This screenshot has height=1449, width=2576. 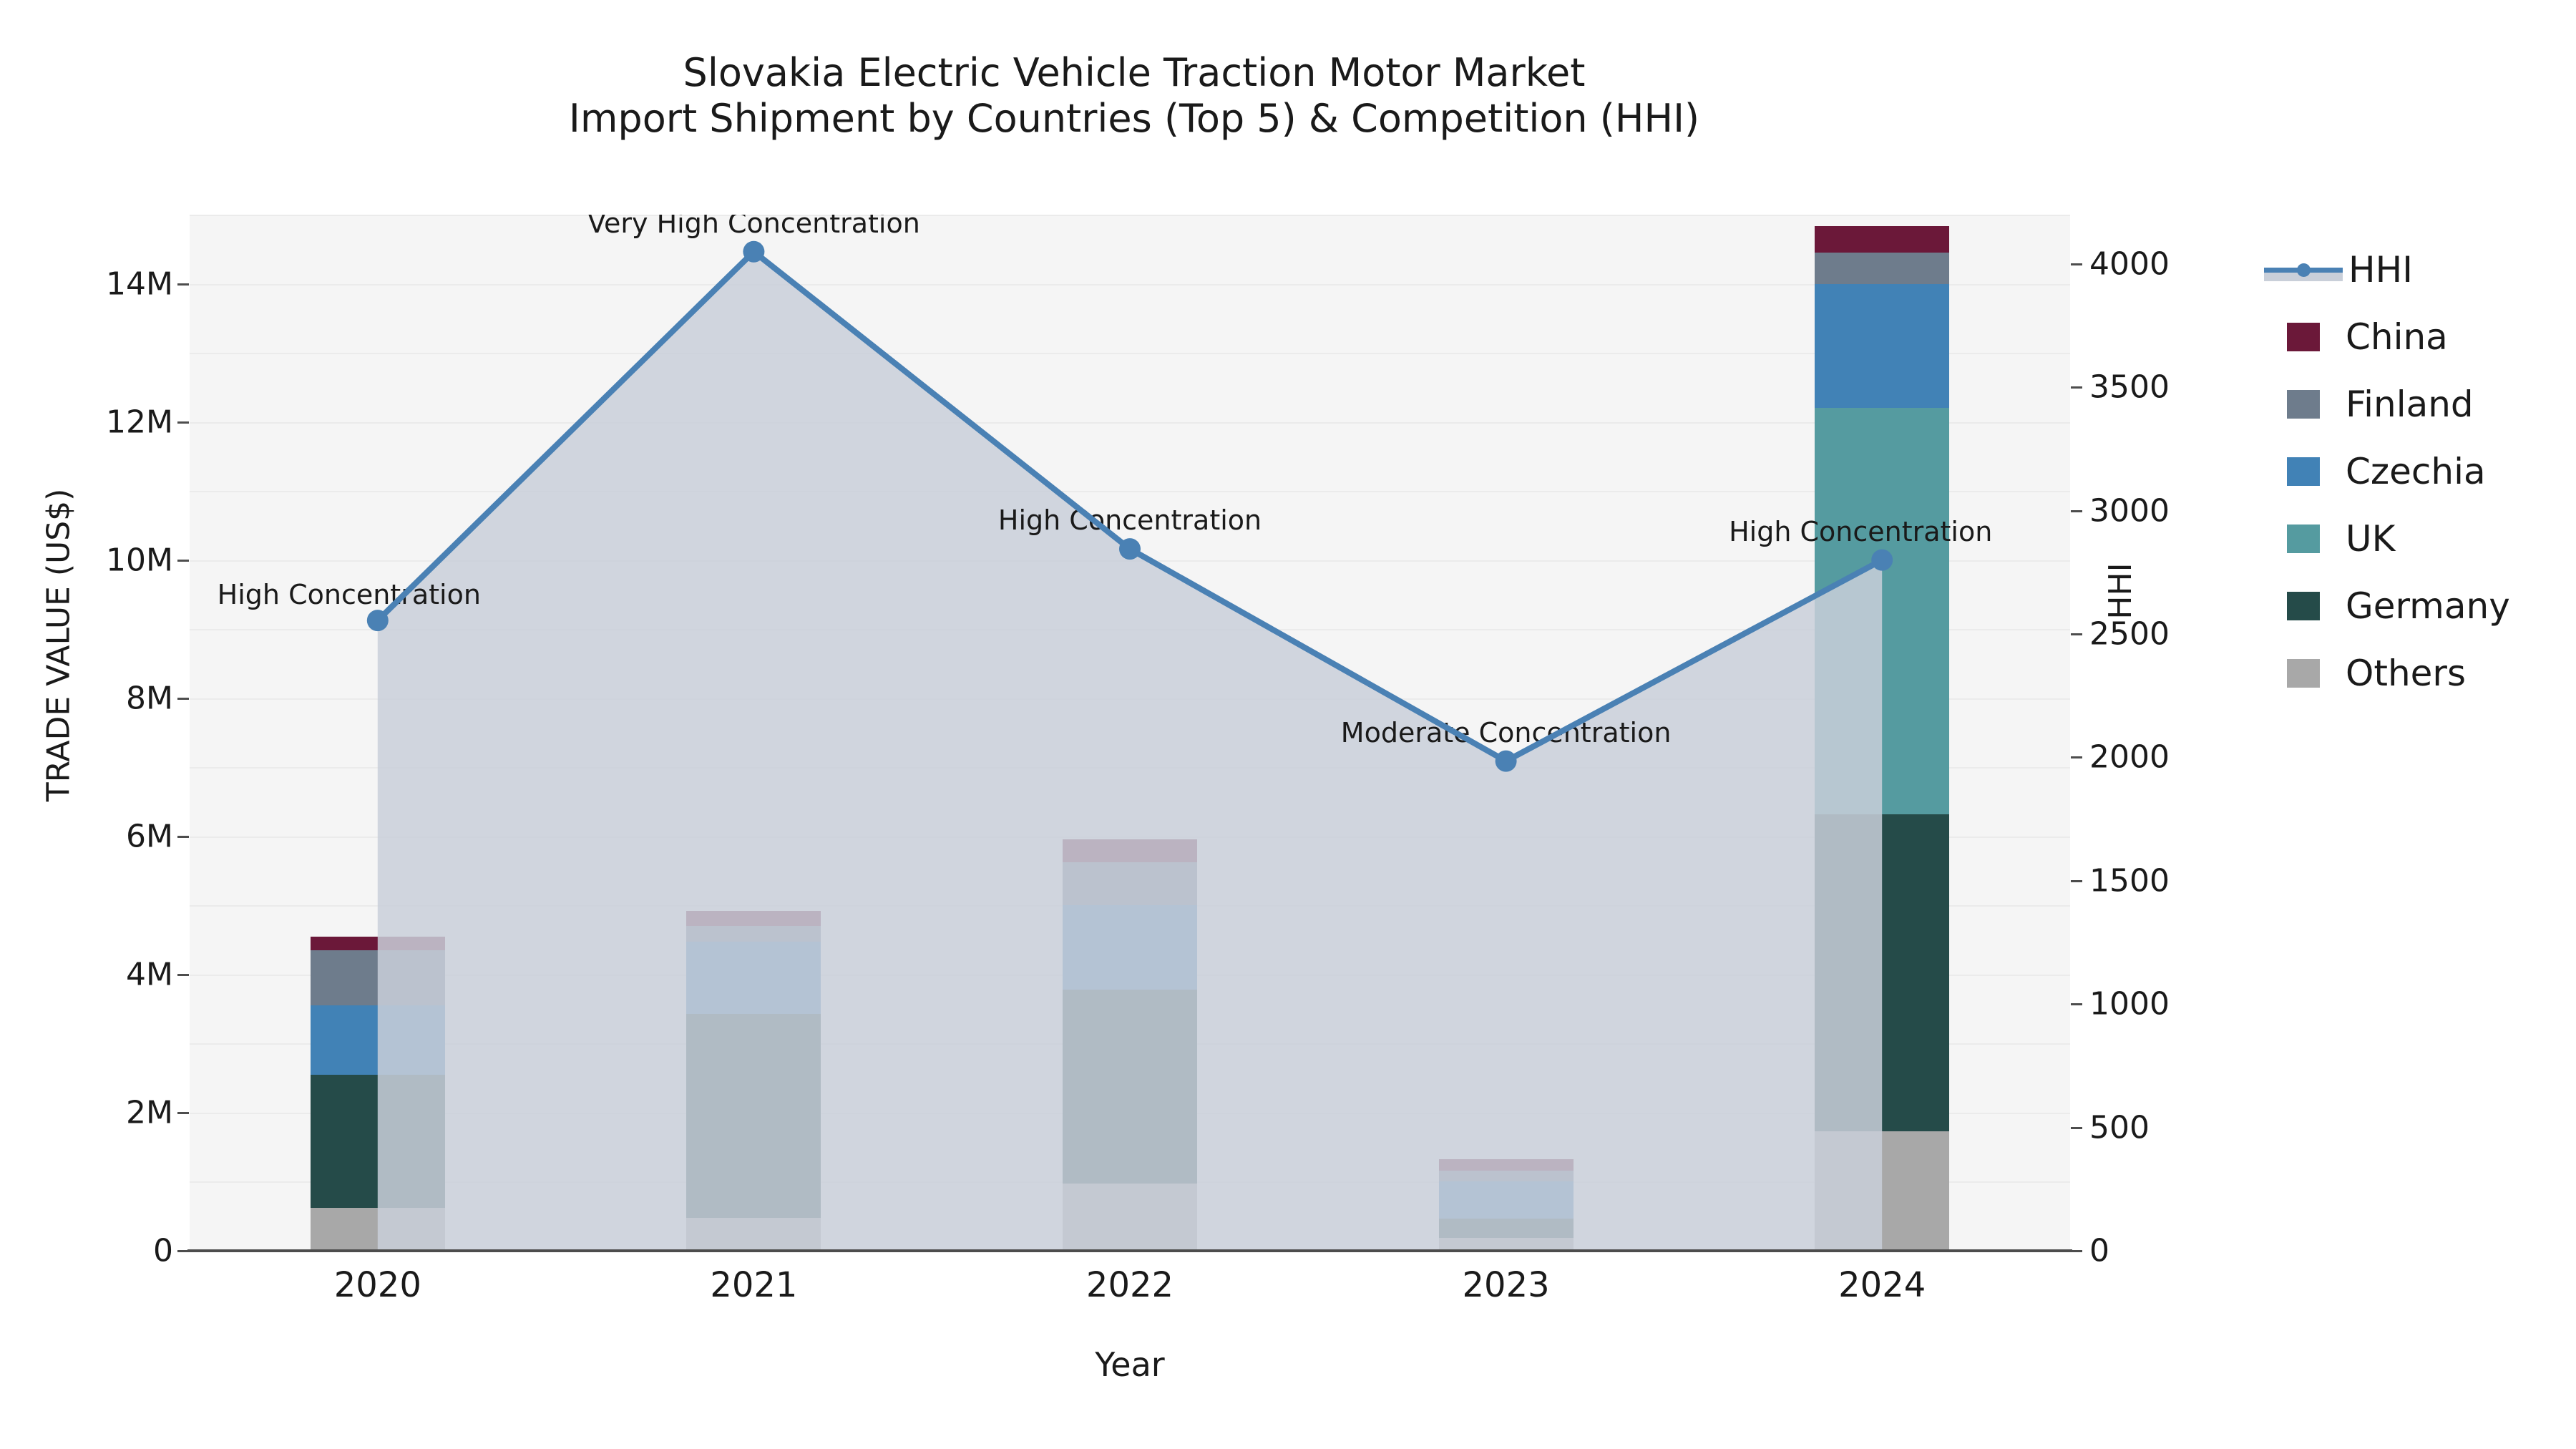 I want to click on legend-item-label: UK, so click(x=2371, y=539).